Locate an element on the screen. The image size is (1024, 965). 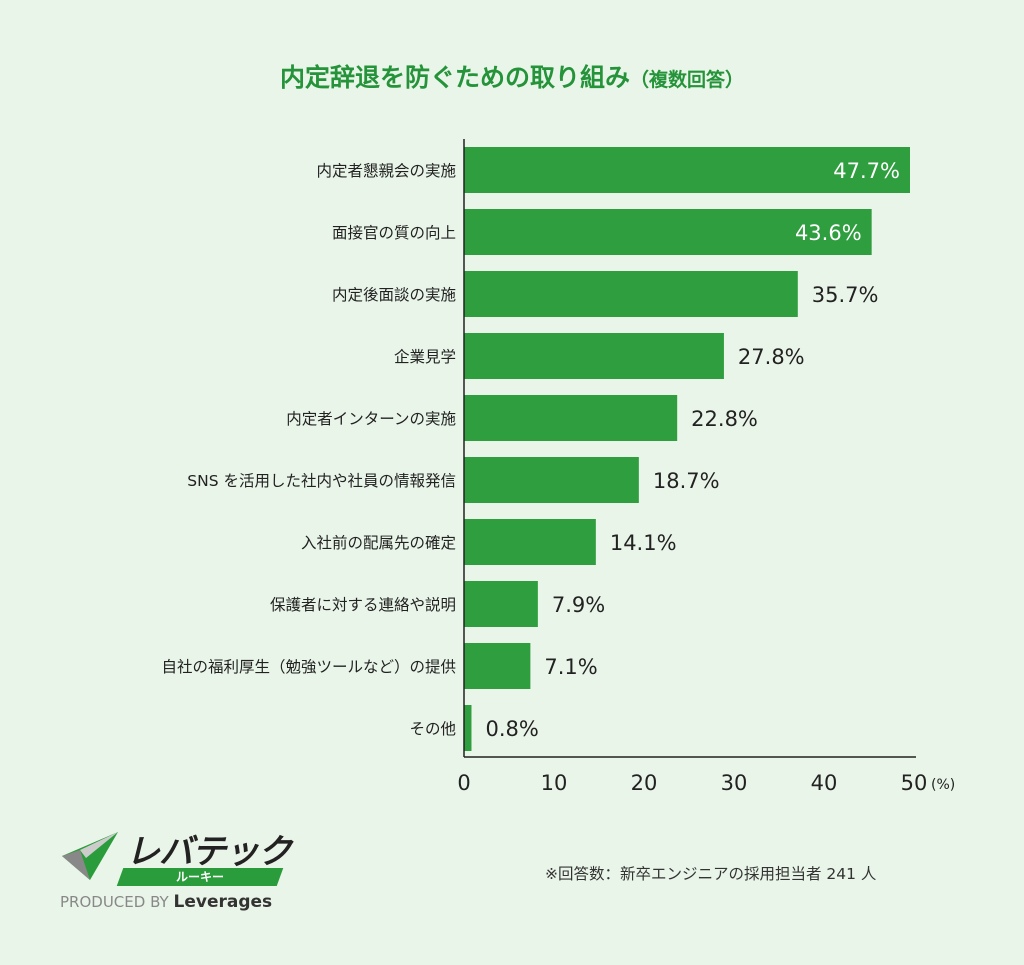
title-text: 内定辞退を防ぐための取り組み is located at coordinates (454, 77).